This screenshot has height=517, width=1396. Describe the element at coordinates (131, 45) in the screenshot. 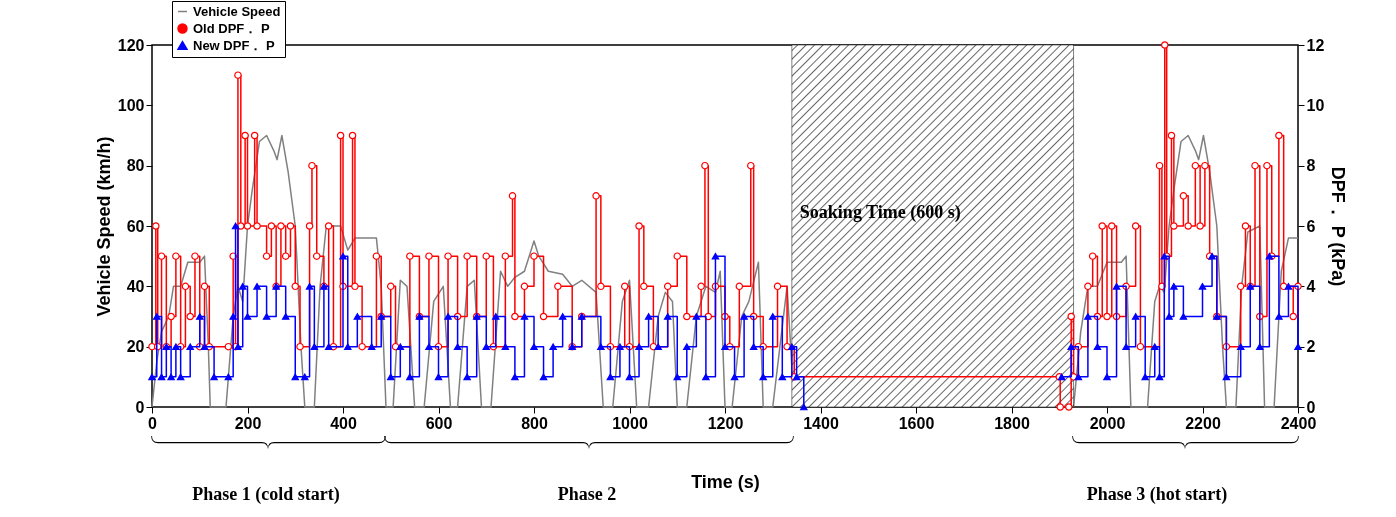

I see `y-tick-label: 120` at that location.